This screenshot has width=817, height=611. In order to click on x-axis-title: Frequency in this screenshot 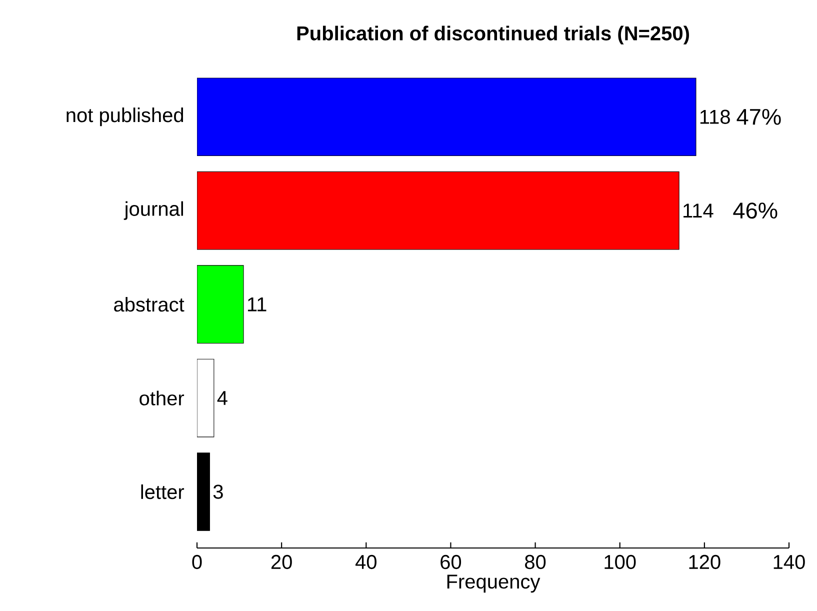, I will do `click(493, 583)`.